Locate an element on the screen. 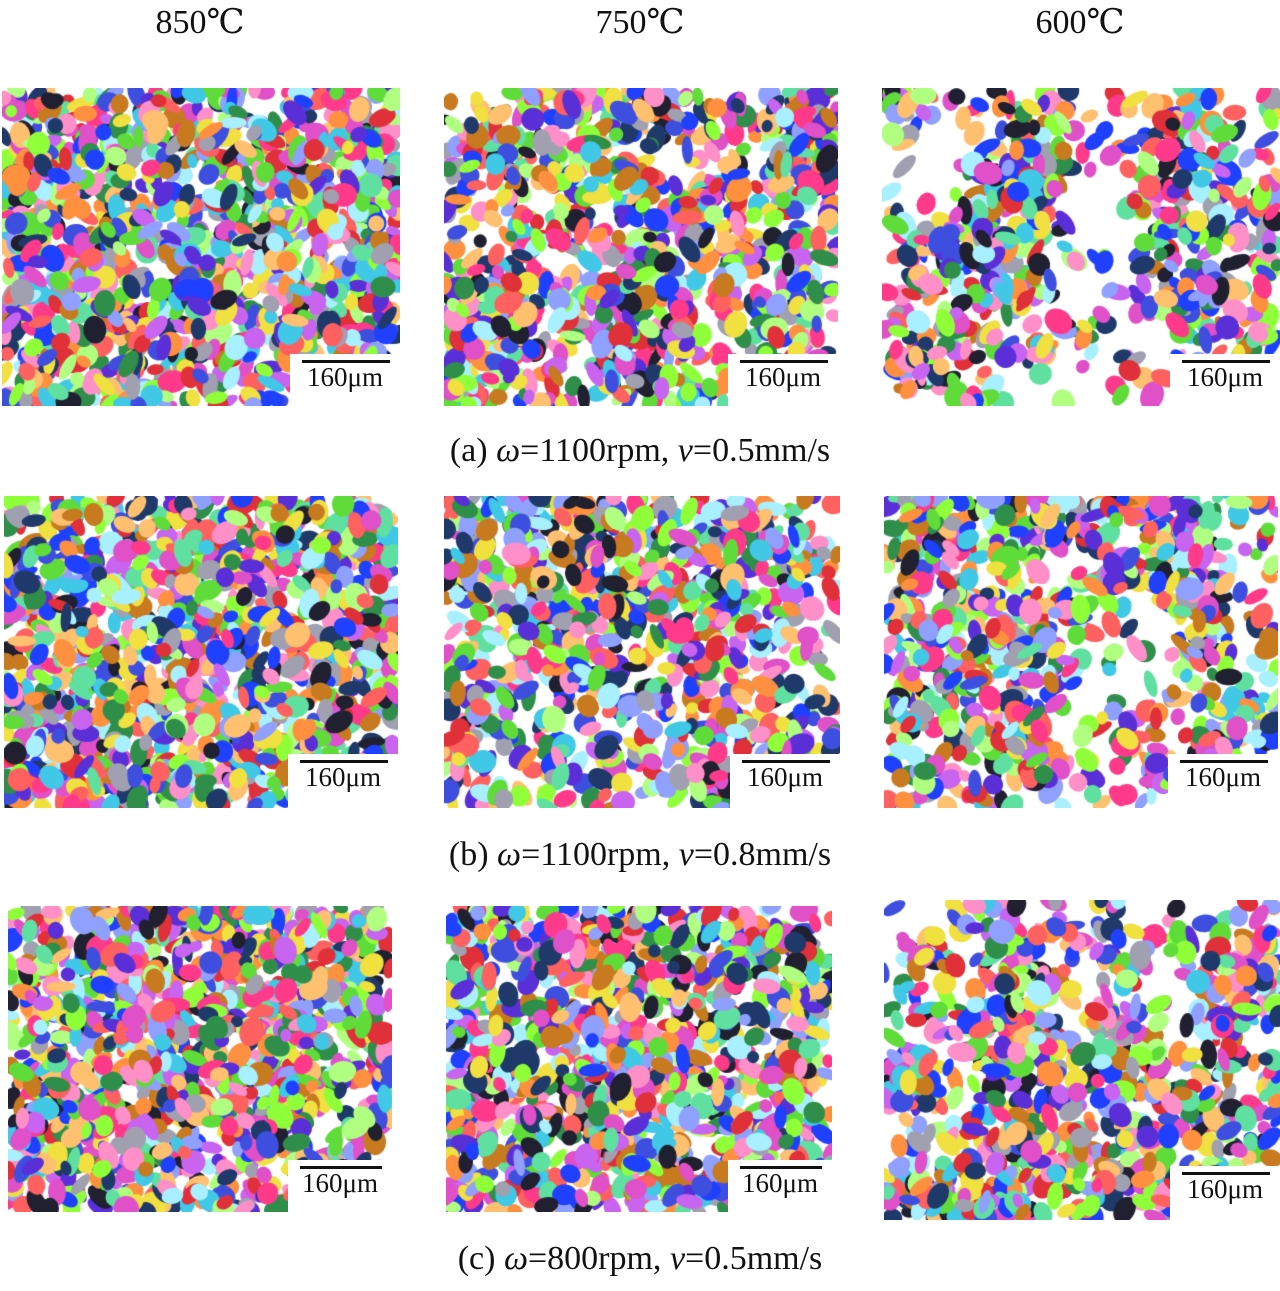 This screenshot has height=1291, width=1280. micrograph-c-850: 160μm is located at coordinates (200, 1059).